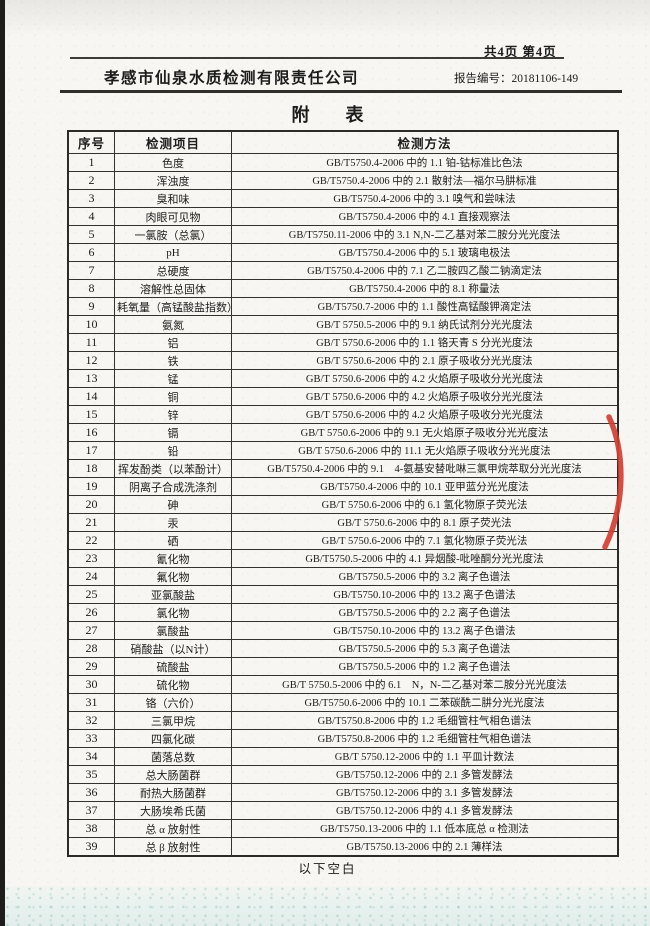 The image size is (650, 926). Describe the element at coordinates (91, 270) in the screenshot. I see `row-number: 7` at that location.